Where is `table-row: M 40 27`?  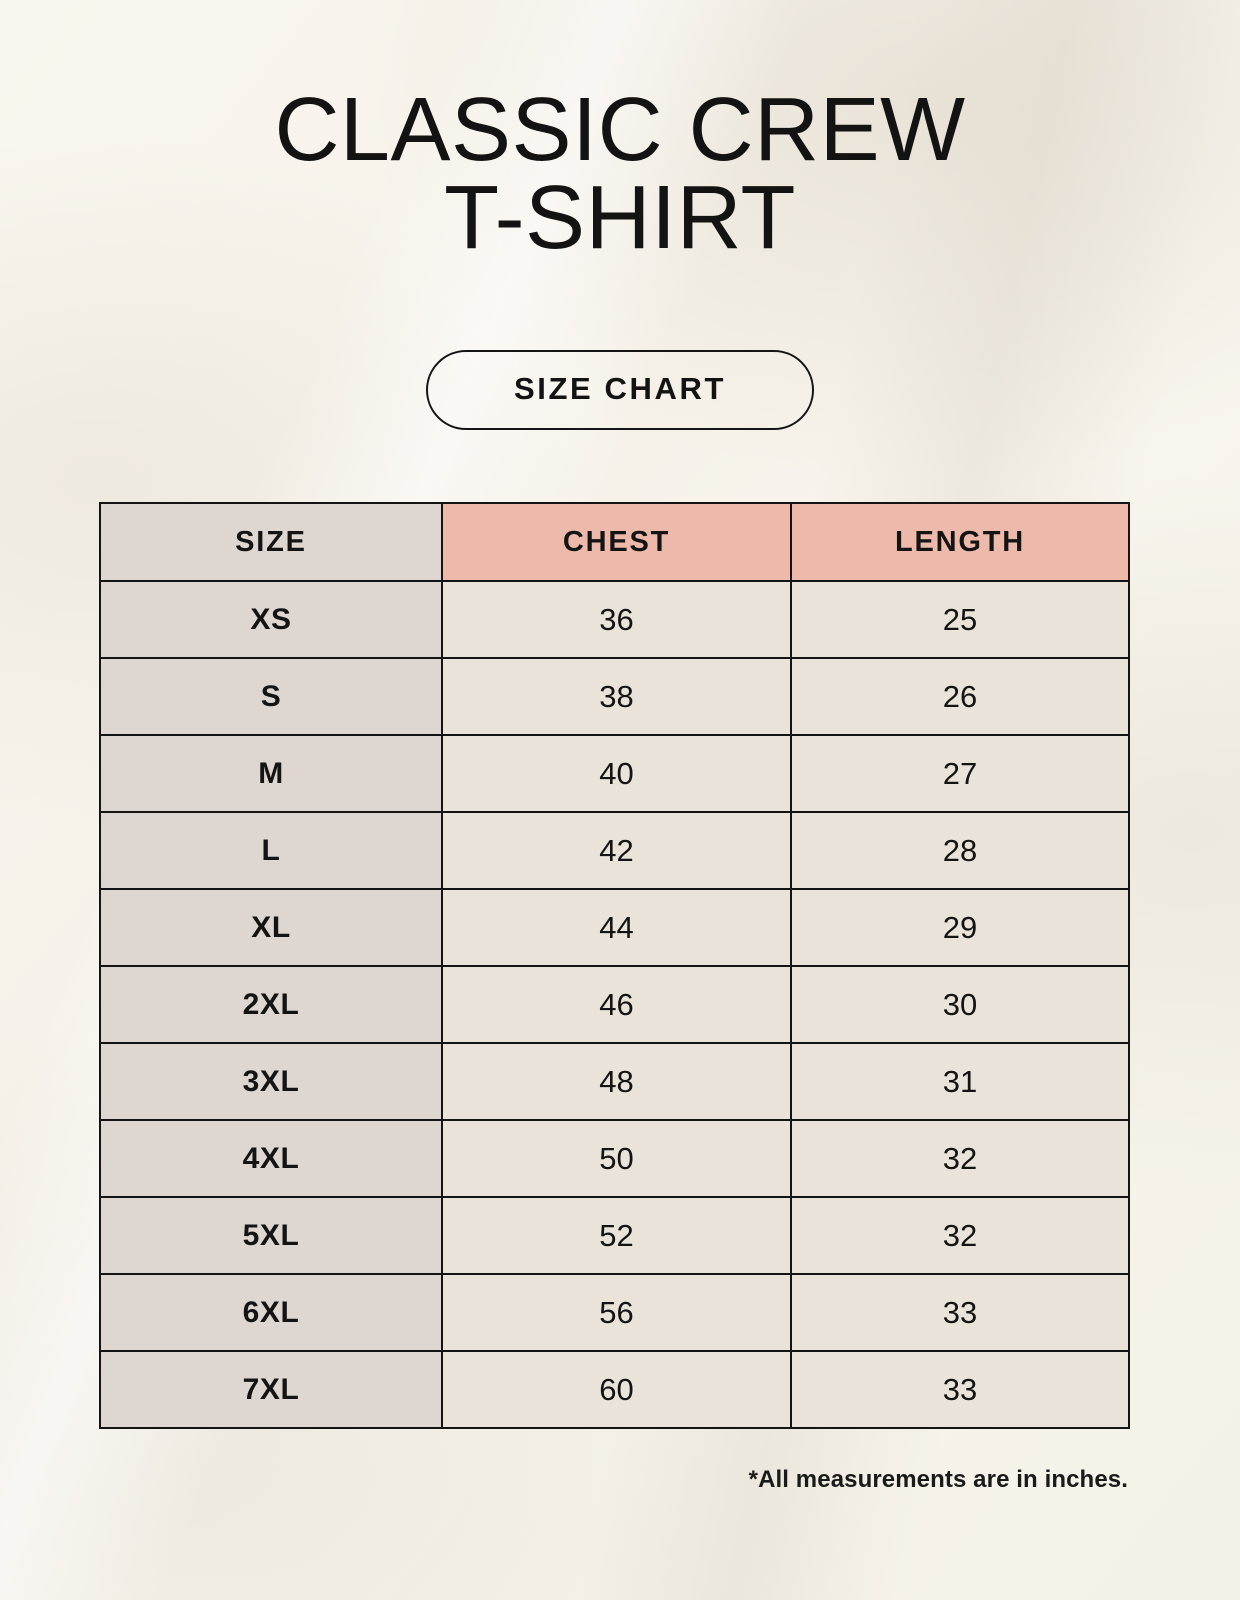
table-row: M 40 27 is located at coordinates (614, 773).